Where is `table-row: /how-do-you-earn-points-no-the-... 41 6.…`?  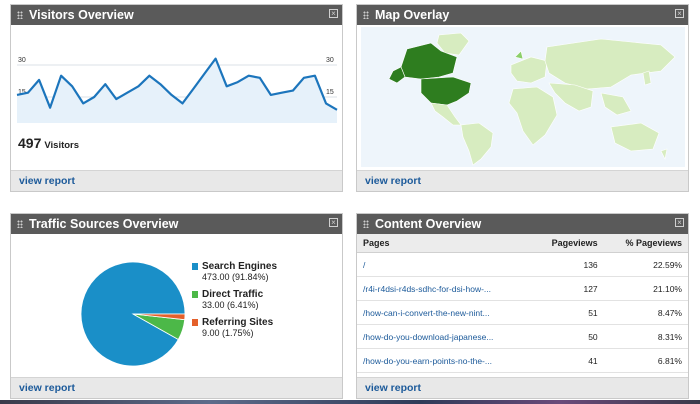
table-row: /how-do-you-earn-points-no-the-... 41 6.… is located at coordinates (522, 360).